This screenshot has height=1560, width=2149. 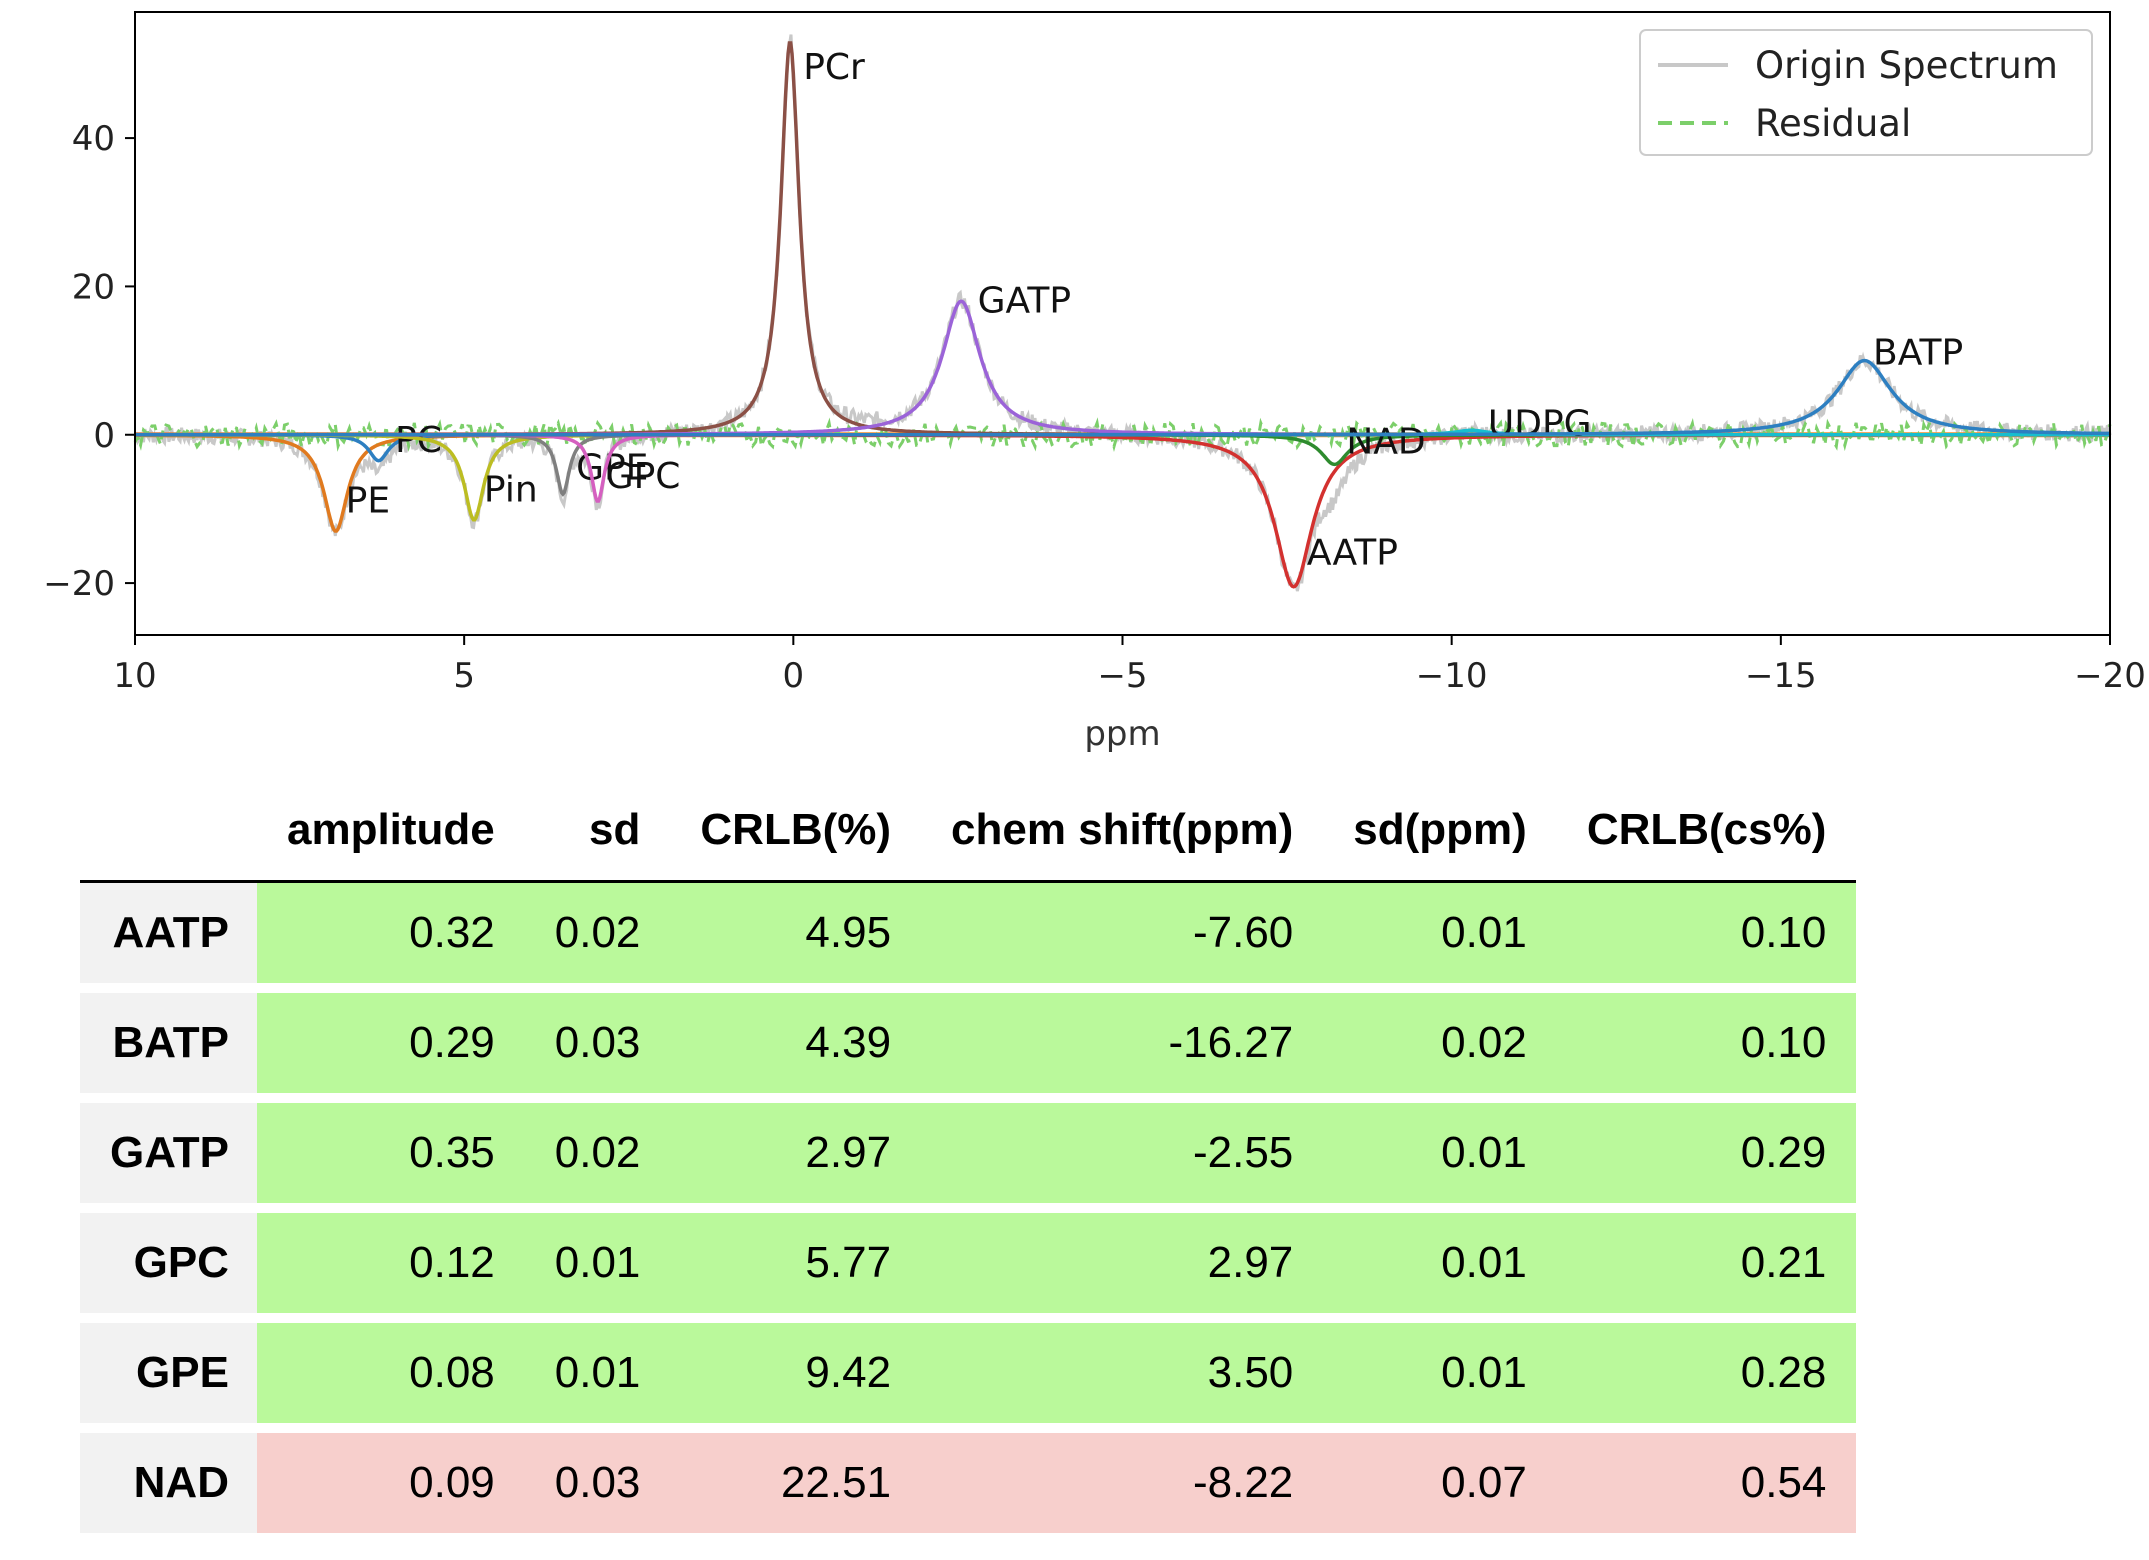 What do you see at coordinates (1122, 831) in the screenshot?
I see `column-header: chem shift(ppm)` at bounding box center [1122, 831].